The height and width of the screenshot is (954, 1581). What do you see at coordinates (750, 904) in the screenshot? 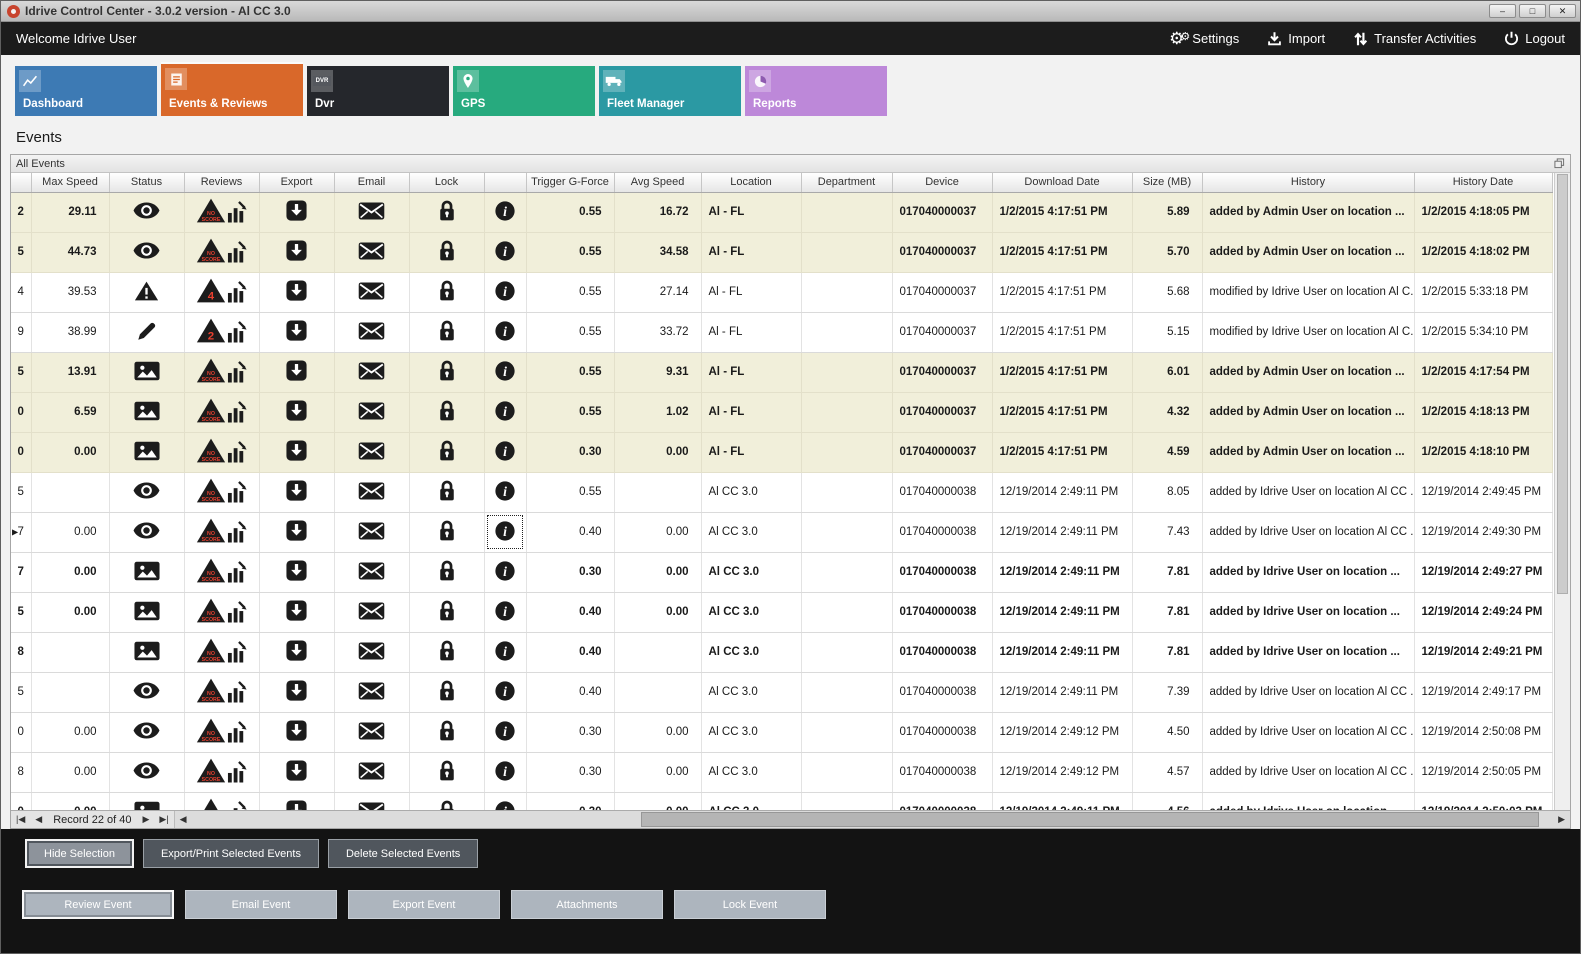
I see `button-lock-event: Lock Event` at bounding box center [750, 904].